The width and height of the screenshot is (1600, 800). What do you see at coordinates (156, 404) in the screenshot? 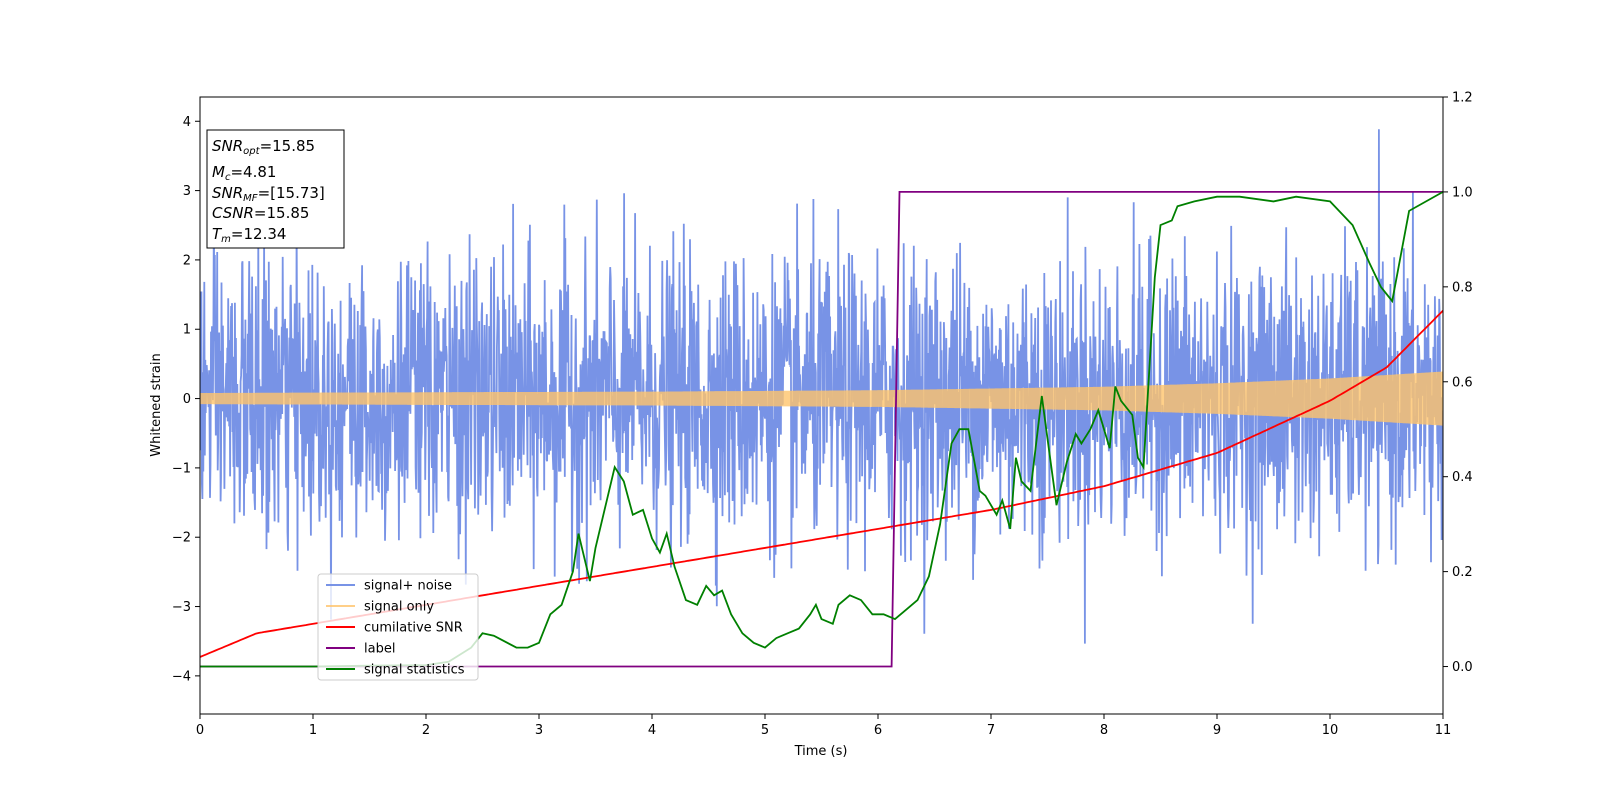
I see `y-axis-label: Whitened strain` at bounding box center [156, 404].